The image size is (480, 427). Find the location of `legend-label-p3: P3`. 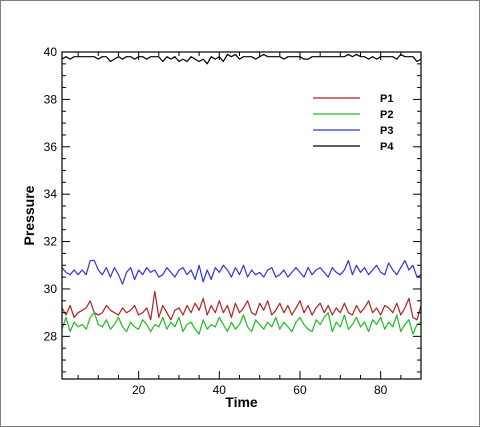

legend-label-p3: P3 is located at coordinates (386, 131).